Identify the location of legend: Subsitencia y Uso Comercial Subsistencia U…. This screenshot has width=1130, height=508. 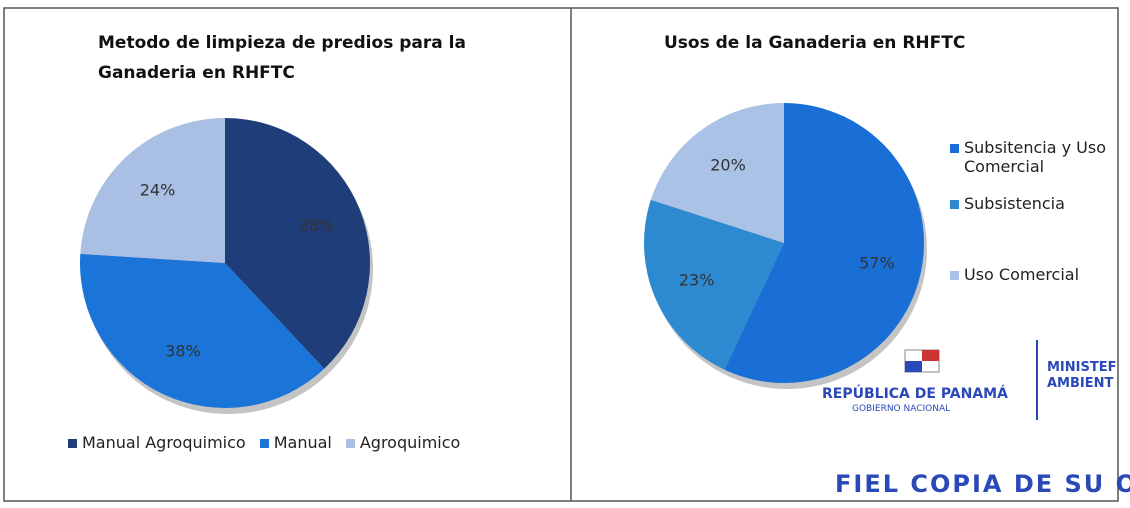
(1030, 211).